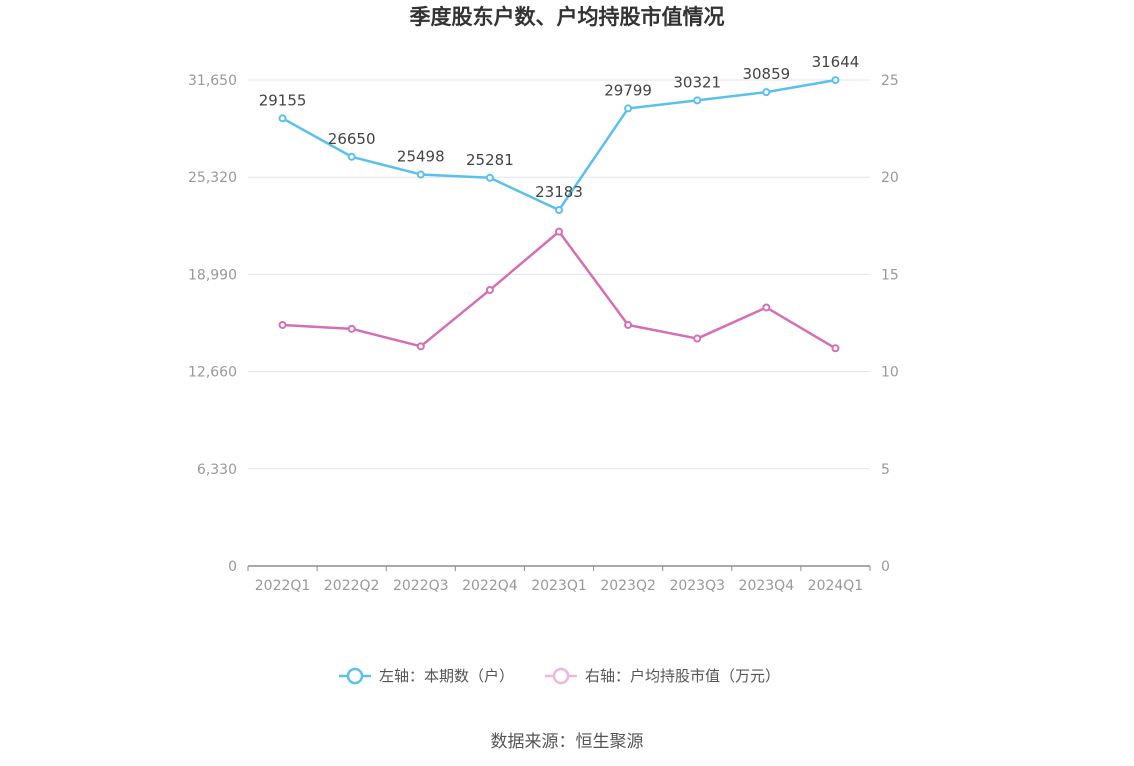  What do you see at coordinates (212, 373) in the screenshot?
I see `y-left-tick-label: 12,660` at bounding box center [212, 373].